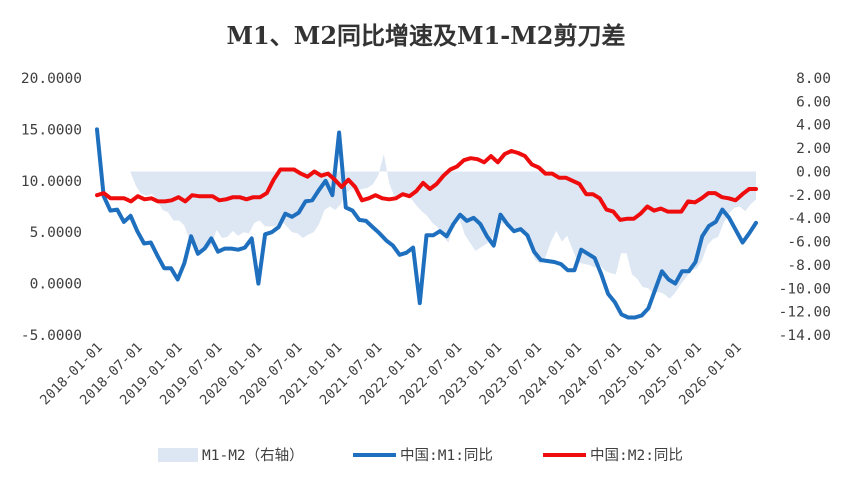 Image resolution: width=853 pixels, height=482 pixels. What do you see at coordinates (809, 243) in the screenshot?
I see `right-tick-label: -6.00` at bounding box center [809, 243].